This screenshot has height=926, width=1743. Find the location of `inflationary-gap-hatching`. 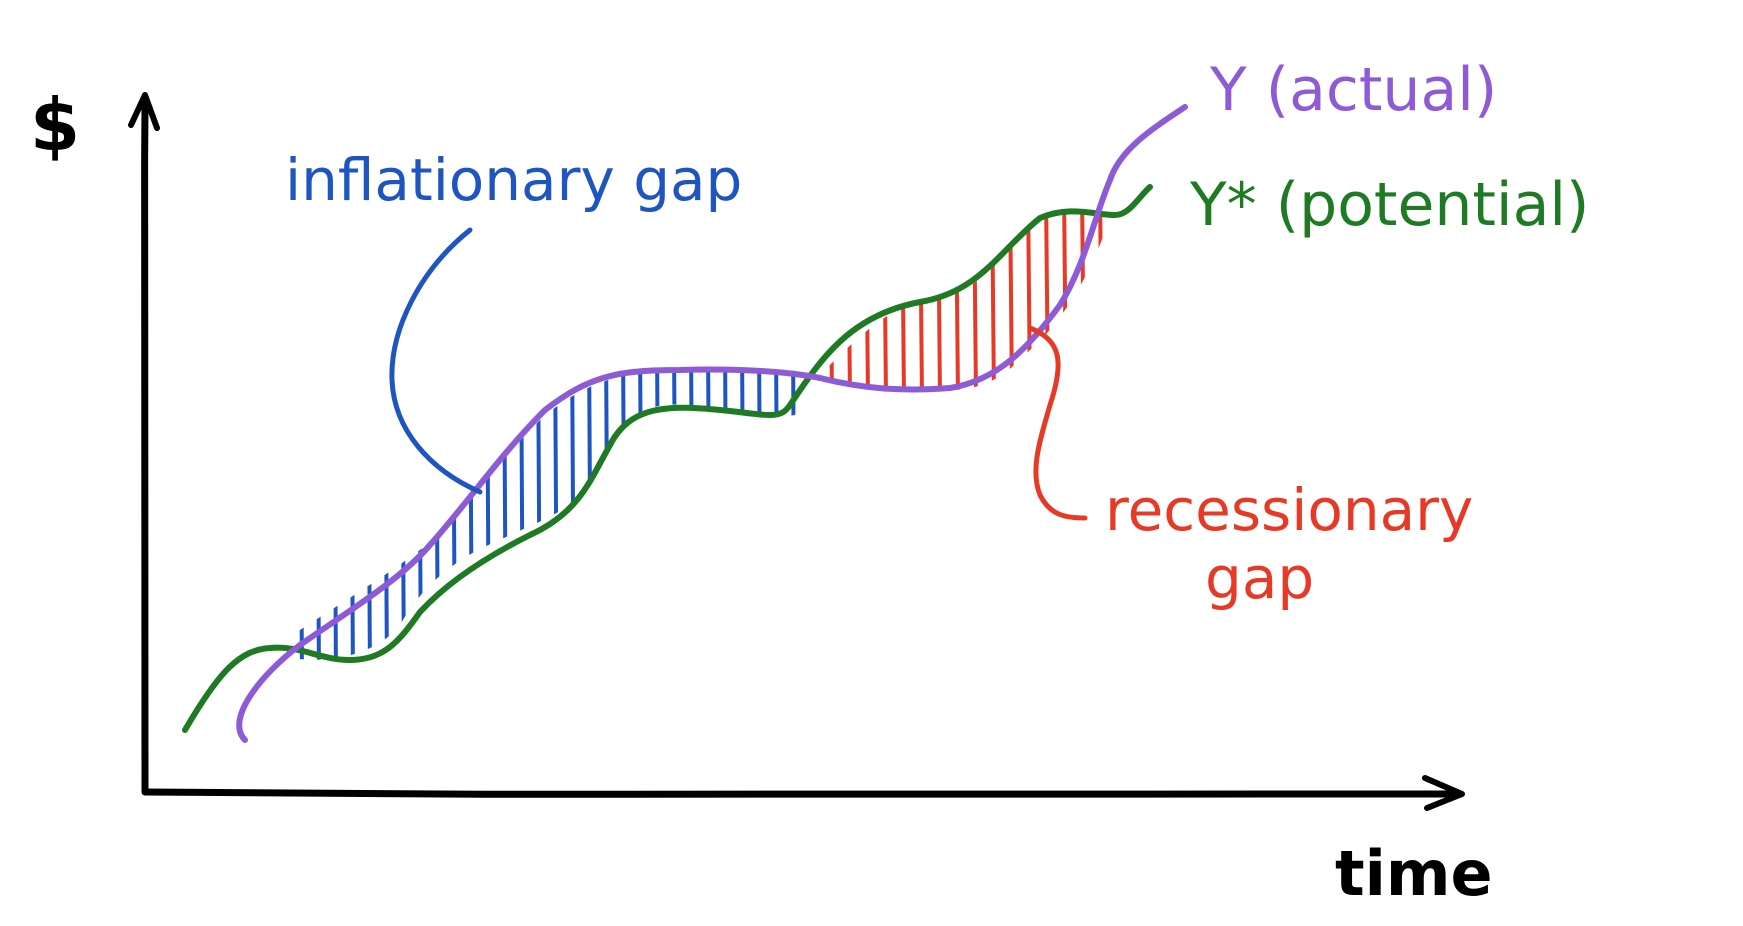

inflationary-gap-hatching is located at coordinates (547, 514).